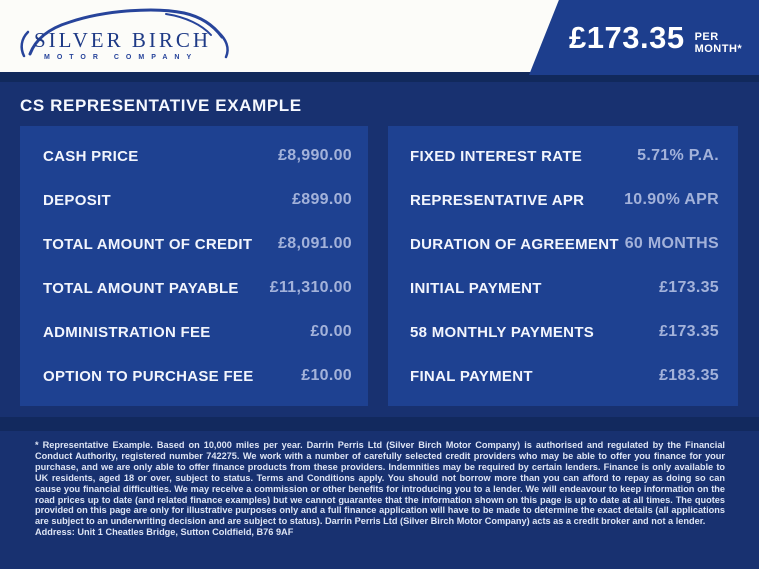 This screenshot has height=569, width=759. What do you see at coordinates (497, 200) in the screenshot?
I see `row-label: REPRESENTATIVE APR` at bounding box center [497, 200].